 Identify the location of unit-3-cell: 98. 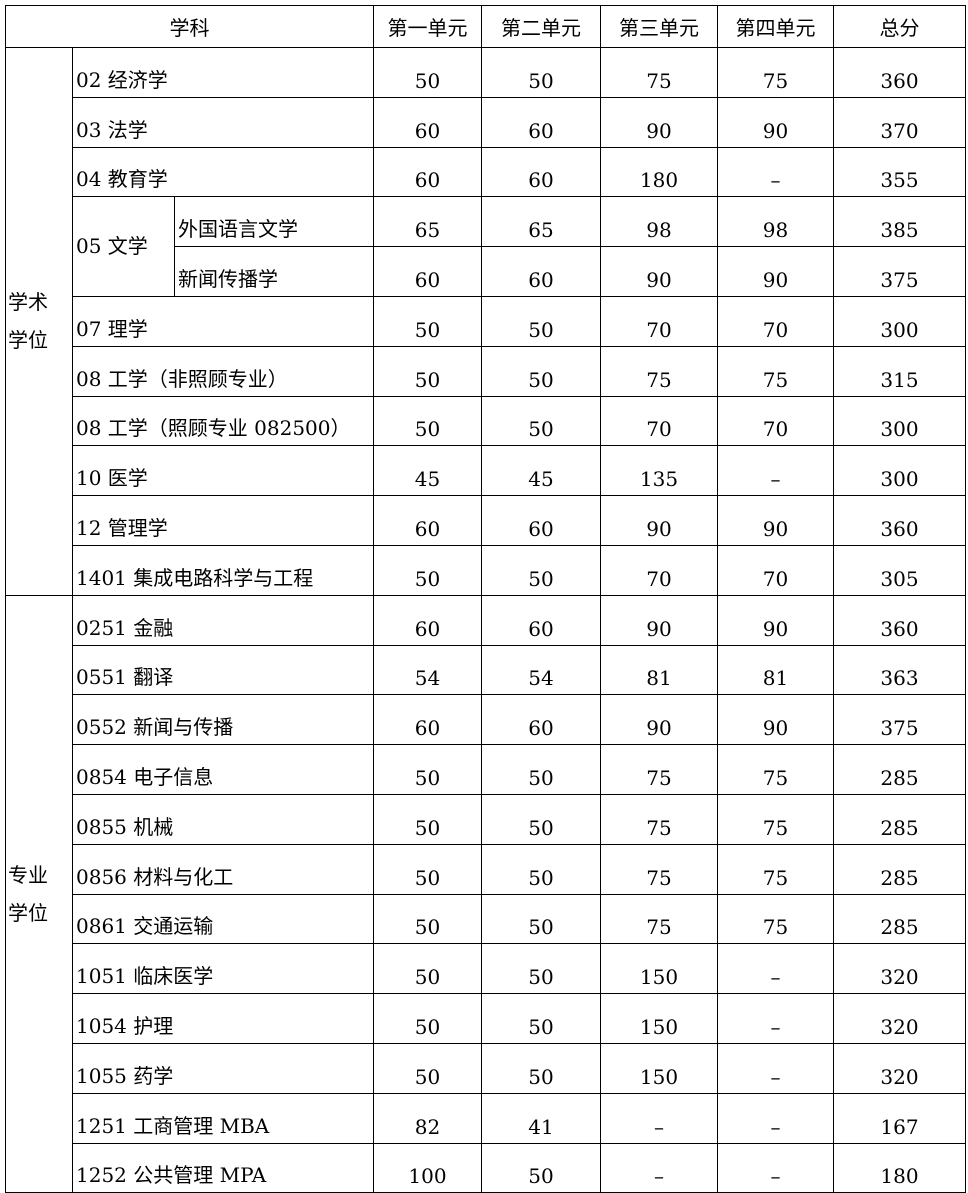
(659, 222).